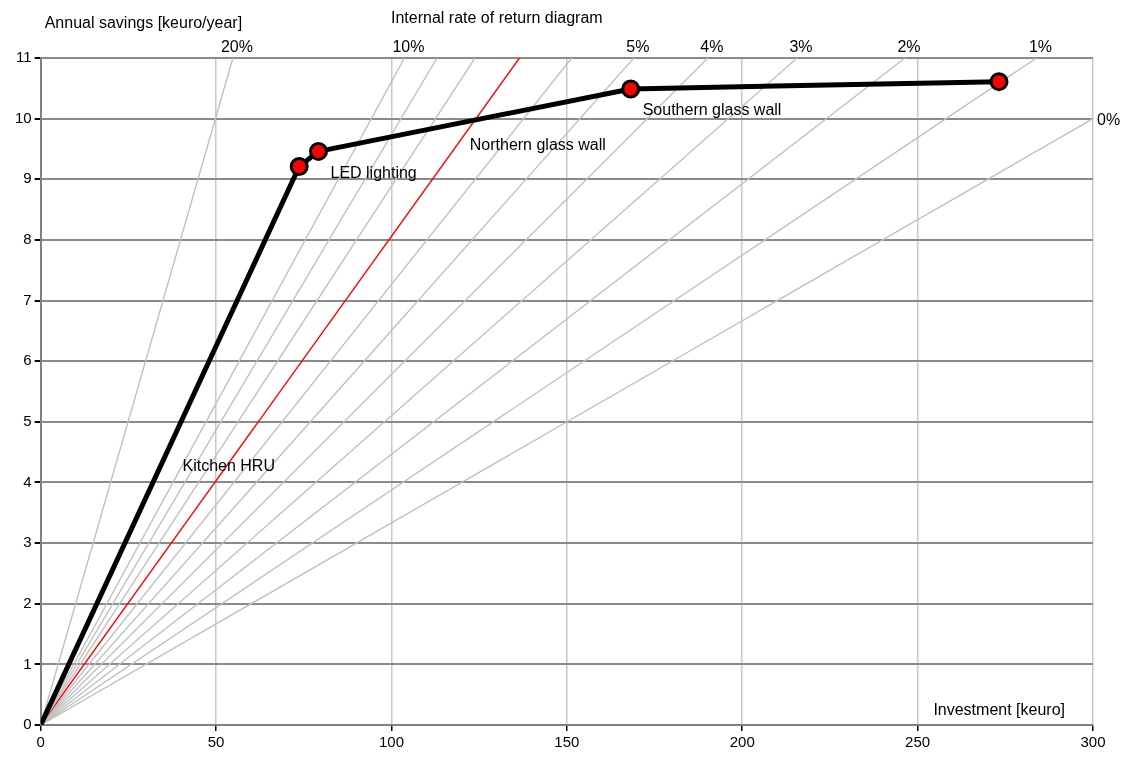  Describe the element at coordinates (27, 420) in the screenshot. I see `y-tick-label: 5` at that location.